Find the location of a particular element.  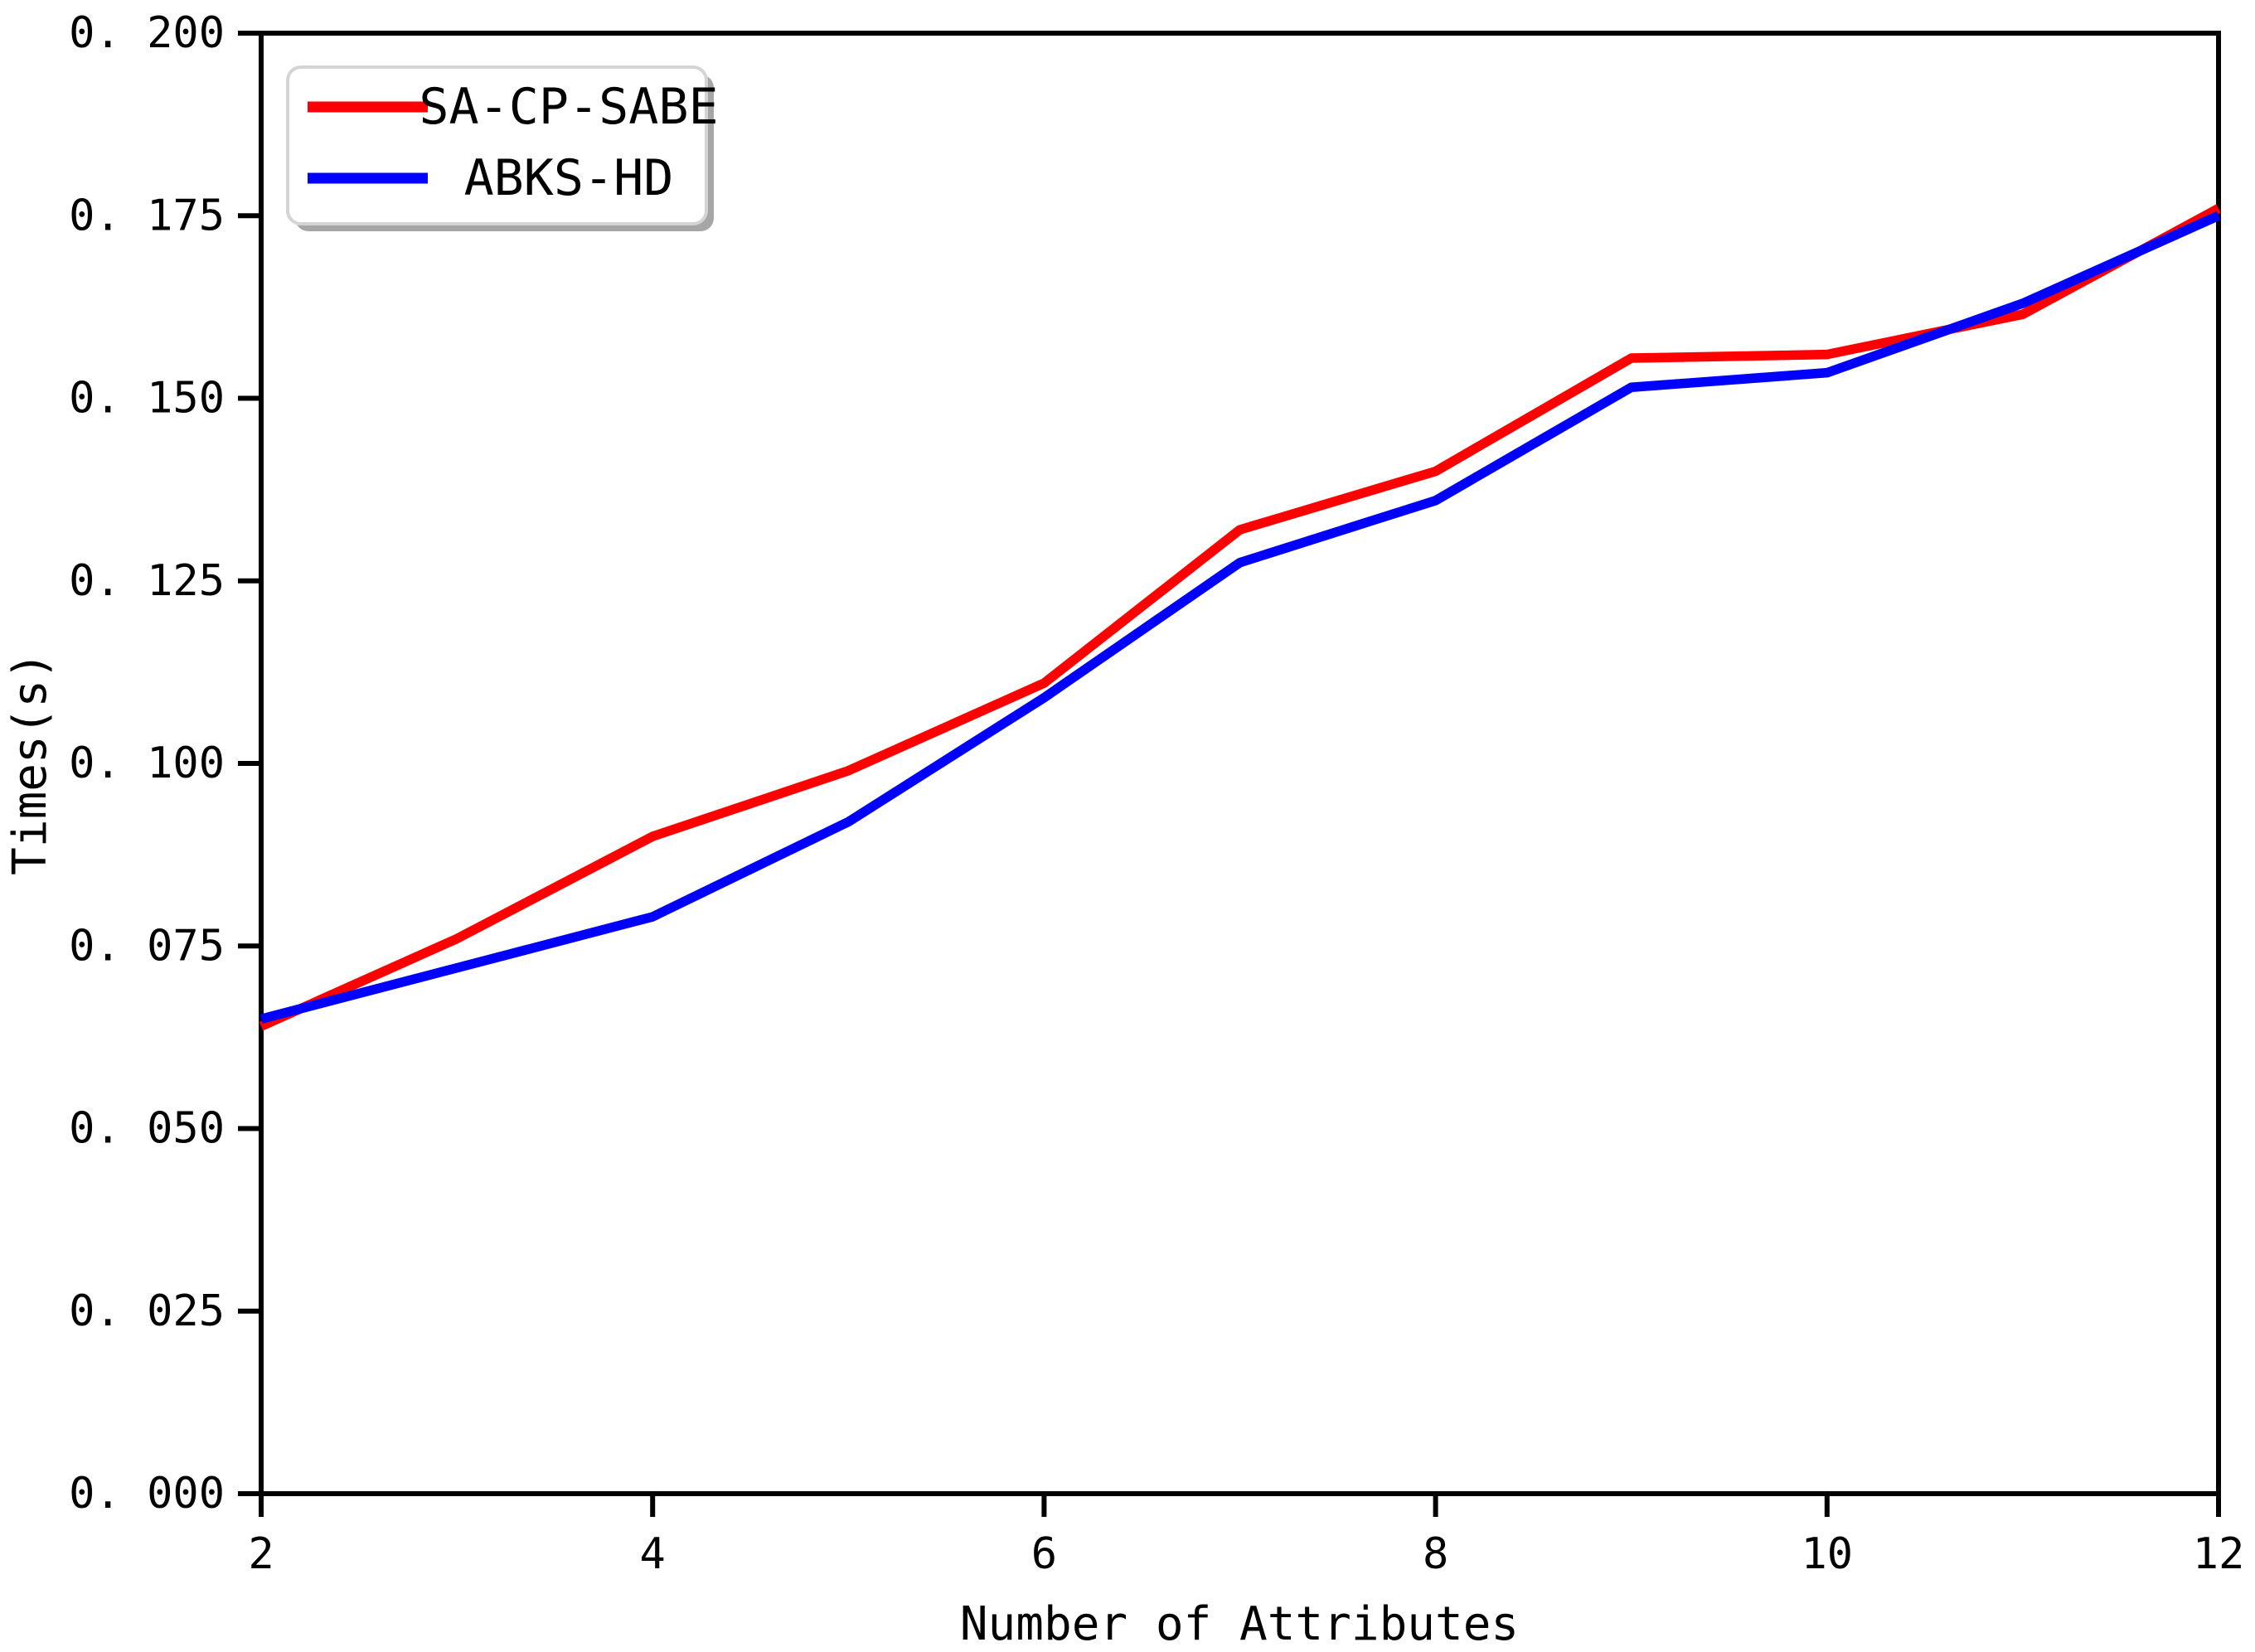

x-tick-label: 10 is located at coordinates (1827, 1554).